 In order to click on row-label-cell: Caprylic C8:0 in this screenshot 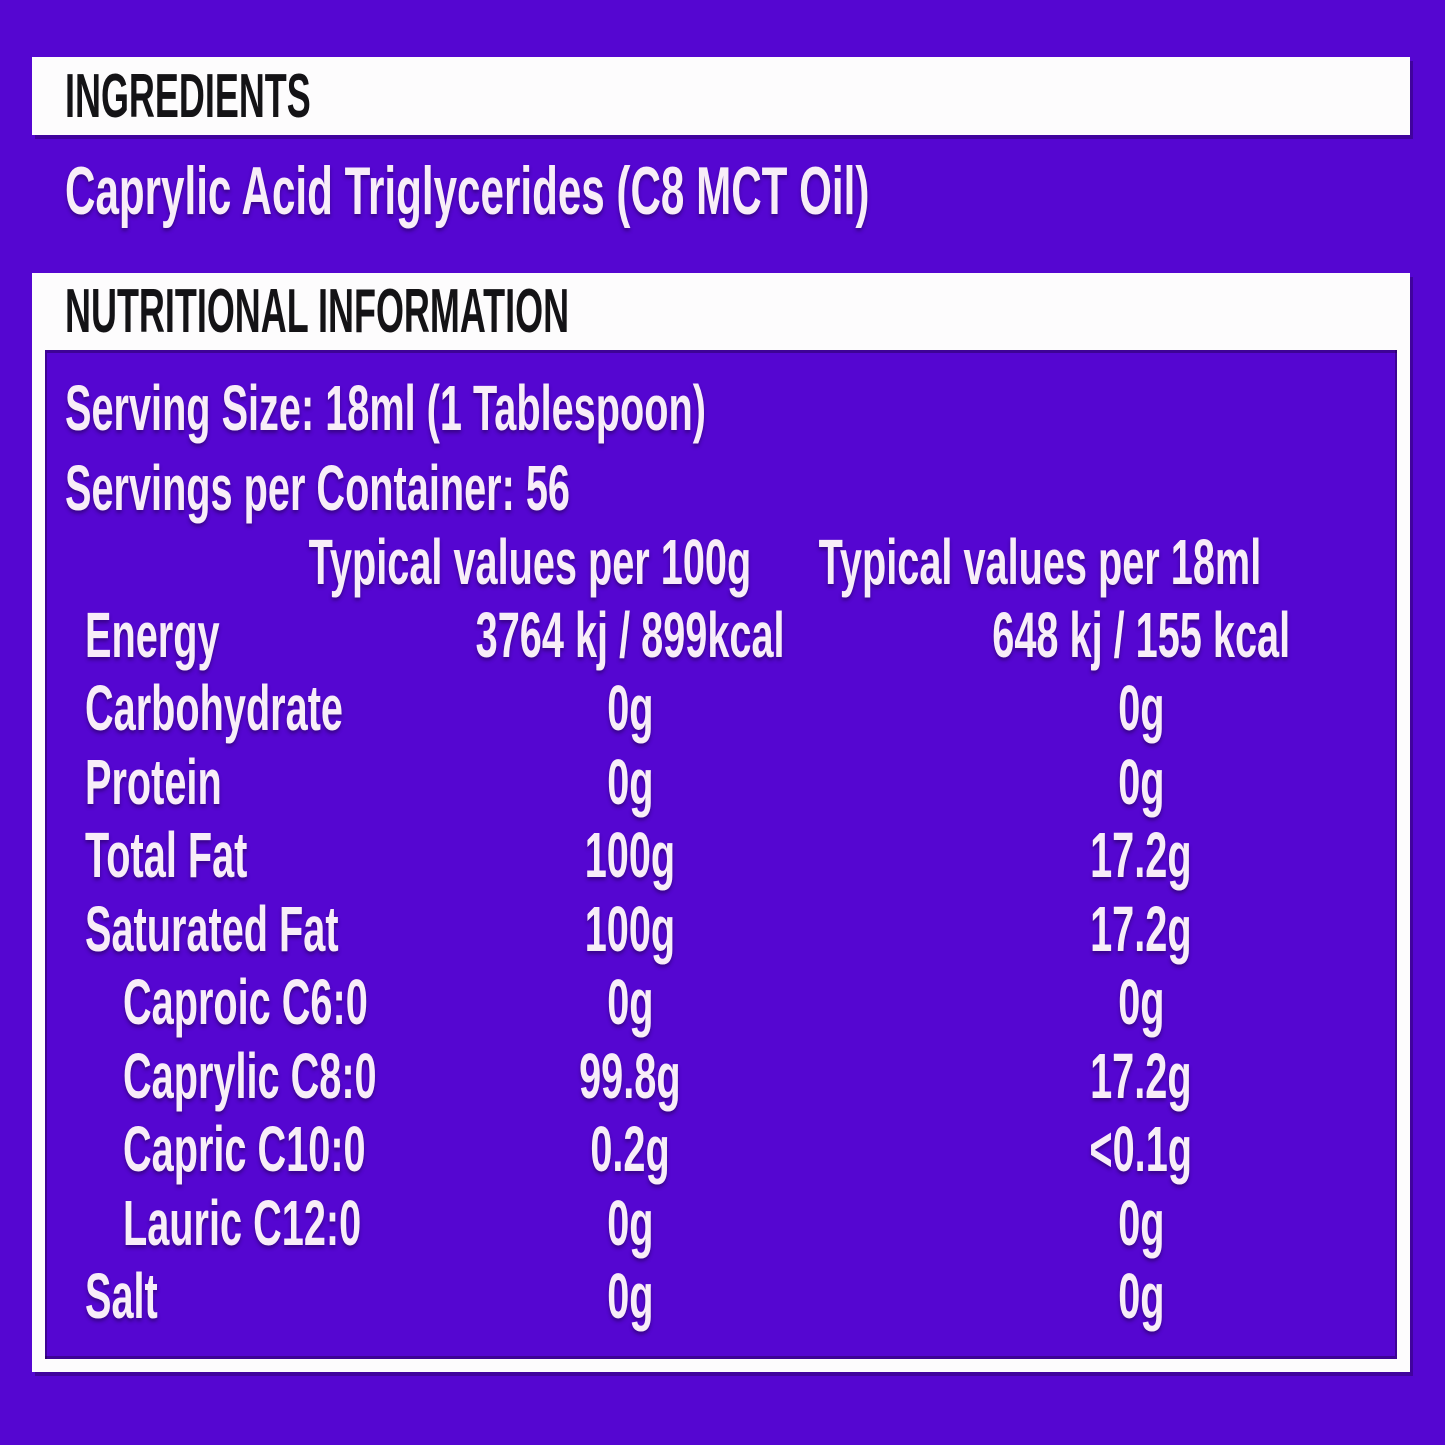, I will do `click(211, 1076)`.